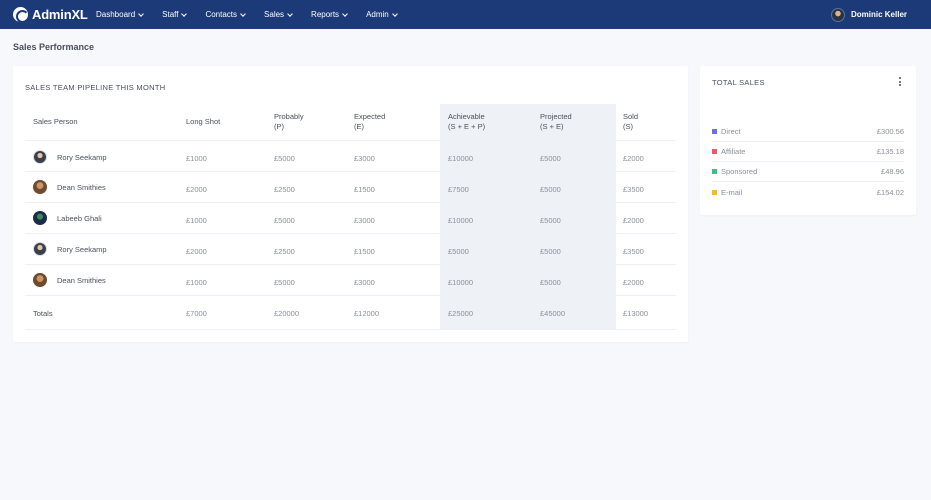 This screenshot has height=500, width=931. I want to click on totals-label: Totals, so click(43, 313).